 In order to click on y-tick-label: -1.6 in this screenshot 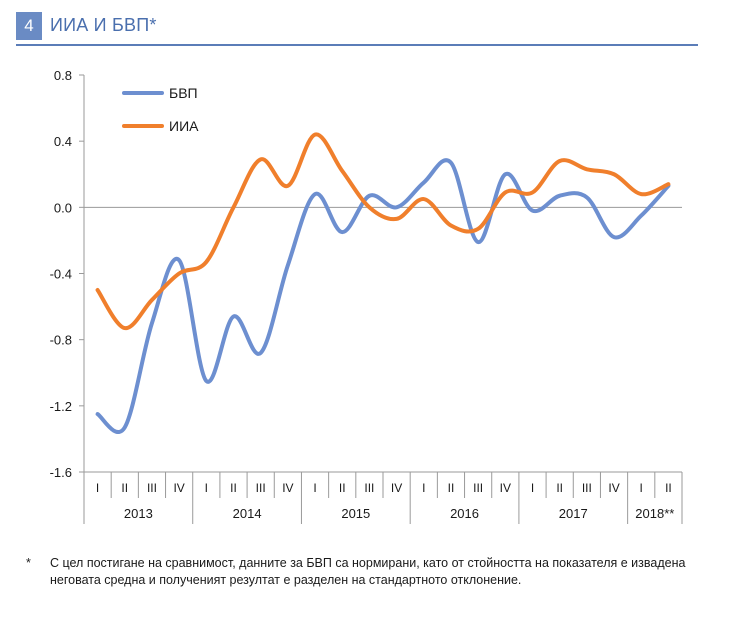, I will do `click(61, 472)`.